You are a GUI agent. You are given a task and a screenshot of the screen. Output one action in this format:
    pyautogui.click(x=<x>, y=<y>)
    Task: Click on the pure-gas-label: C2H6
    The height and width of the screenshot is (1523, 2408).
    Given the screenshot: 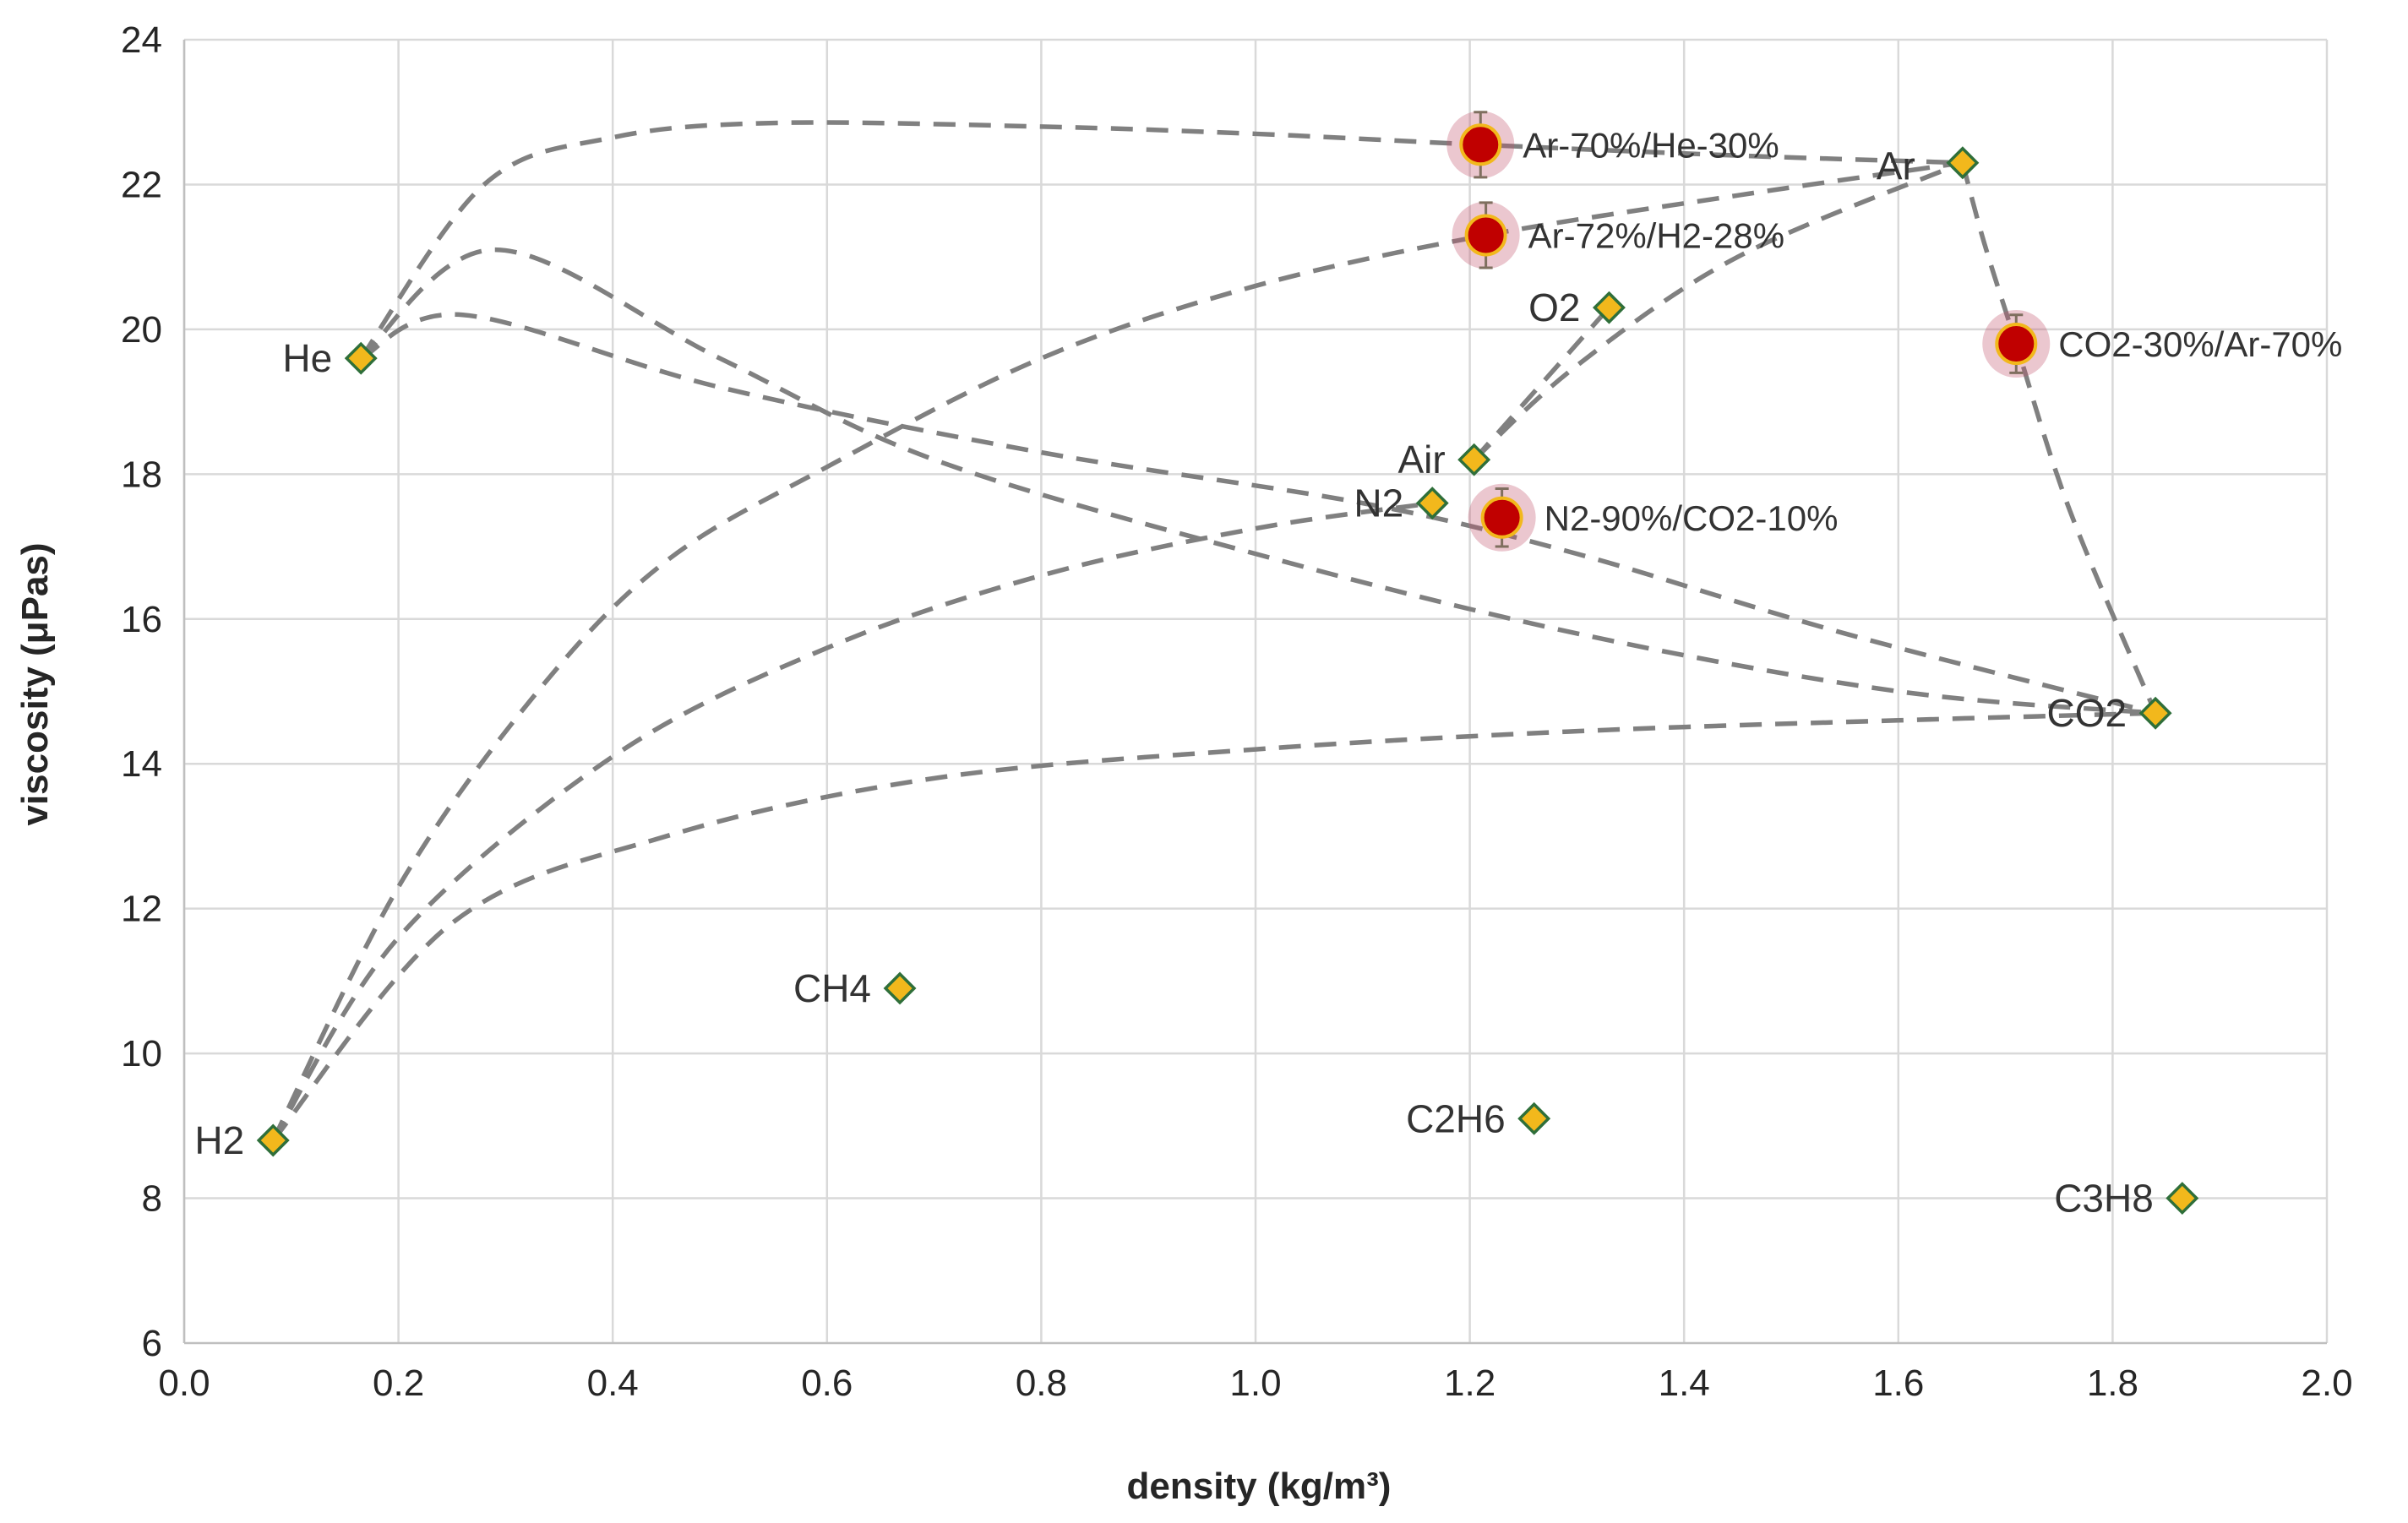 What is the action you would take?
    pyautogui.click(x=1456, y=1118)
    